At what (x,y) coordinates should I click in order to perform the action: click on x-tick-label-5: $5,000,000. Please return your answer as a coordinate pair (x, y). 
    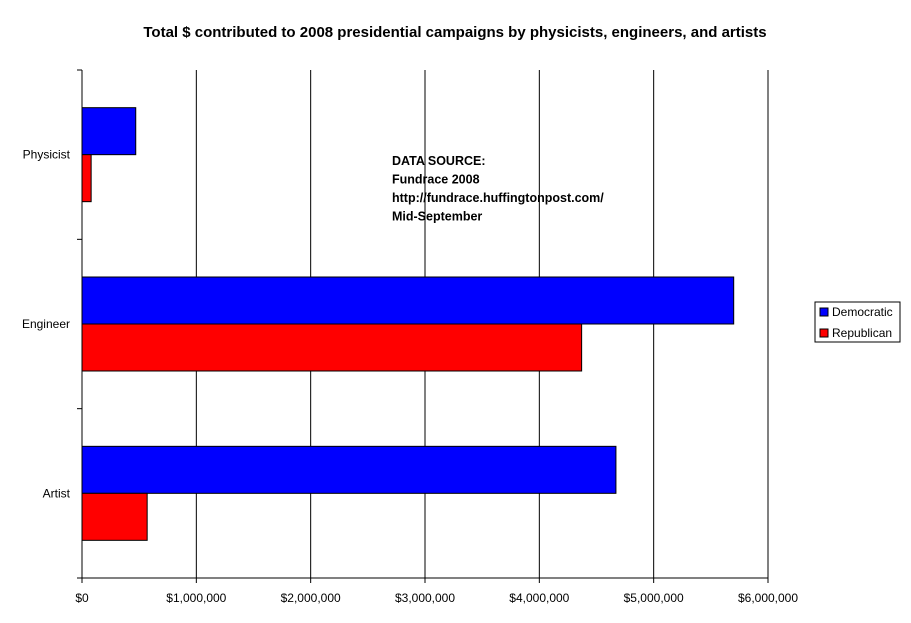
    Looking at the image, I should click on (654, 598).